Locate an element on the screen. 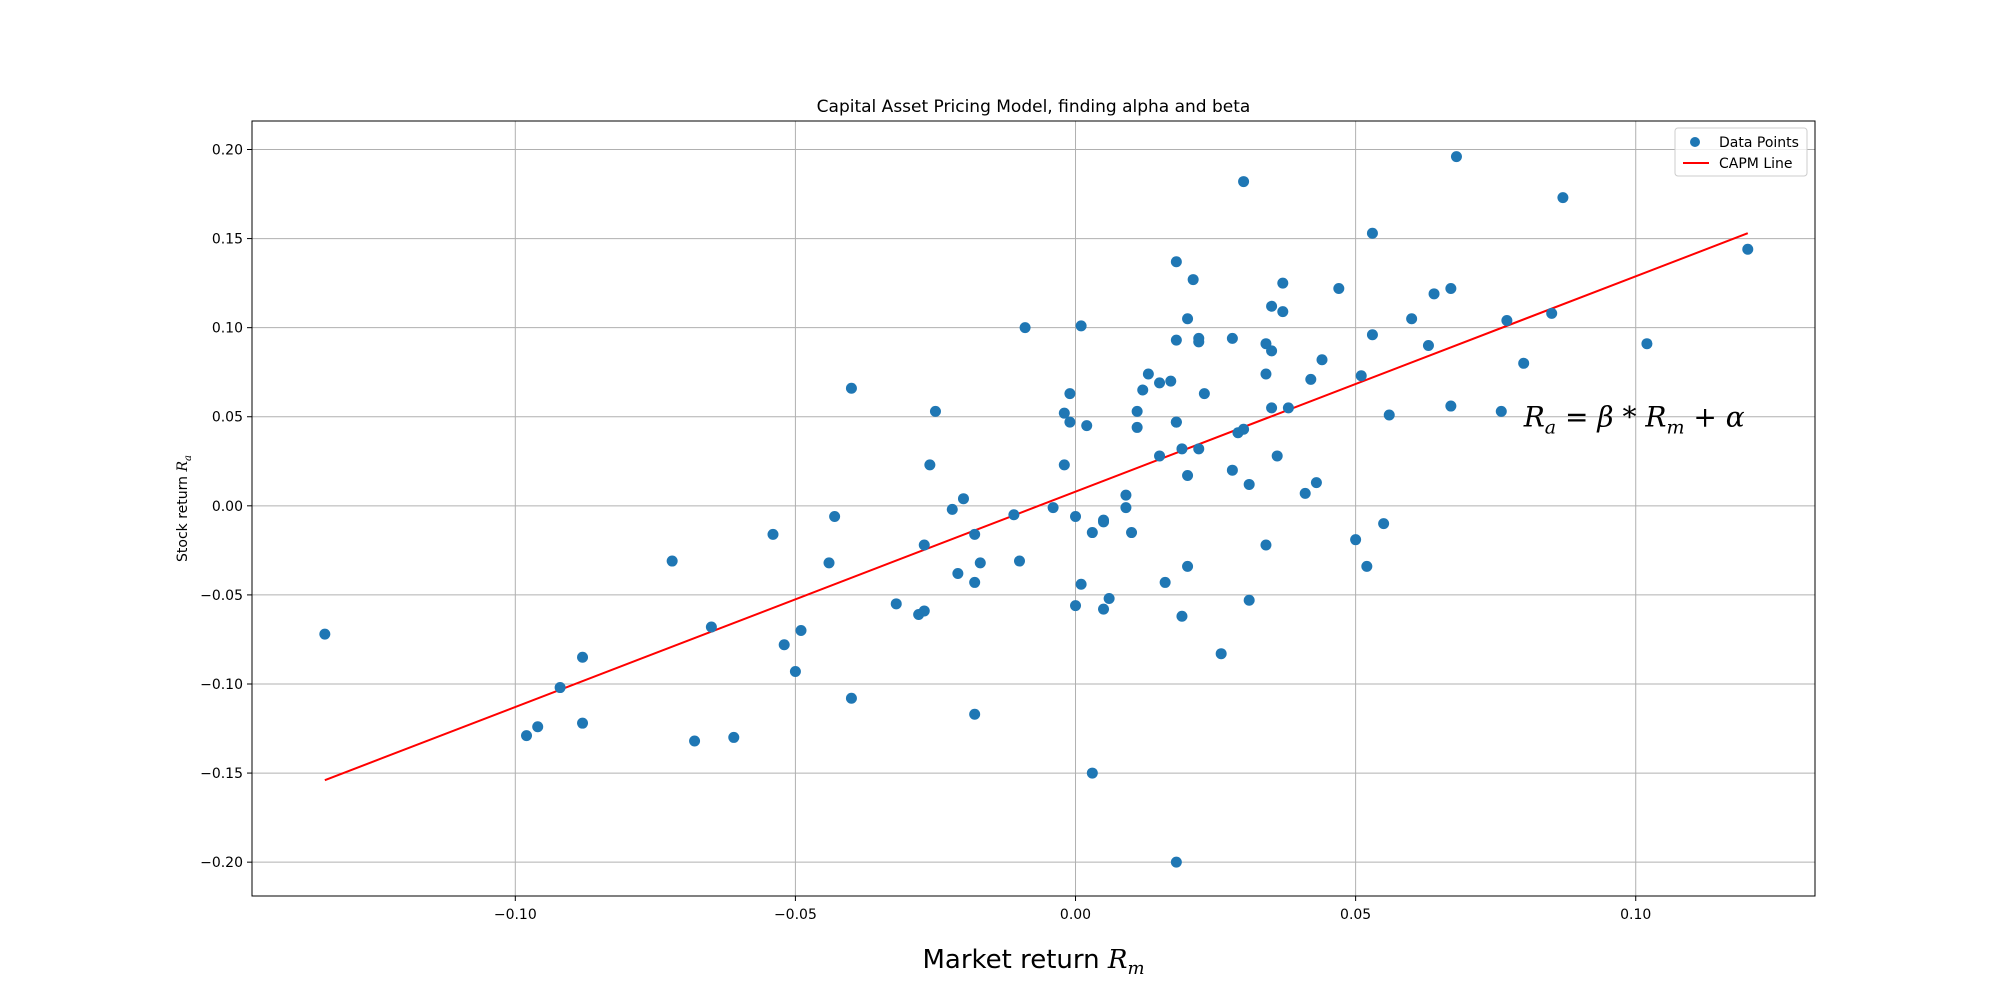 The image size is (2000, 1000). y-tick-label: −0.05 is located at coordinates (221, 596).